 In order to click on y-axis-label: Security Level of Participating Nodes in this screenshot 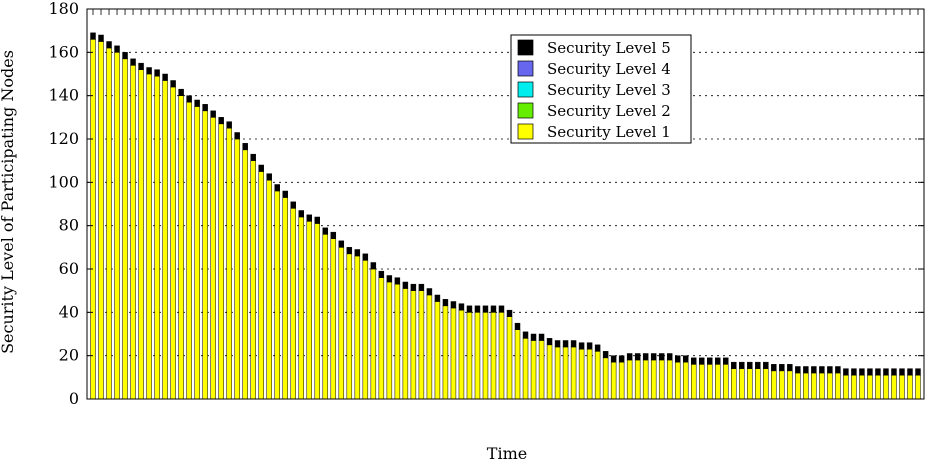, I will do `click(8, 202)`.